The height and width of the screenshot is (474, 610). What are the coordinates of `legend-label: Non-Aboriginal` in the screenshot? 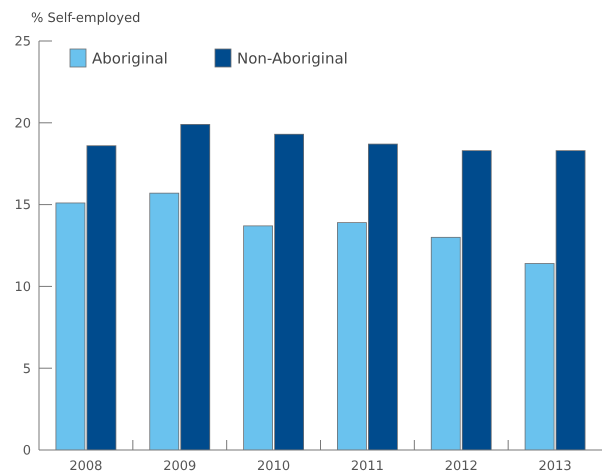 It's located at (292, 58).